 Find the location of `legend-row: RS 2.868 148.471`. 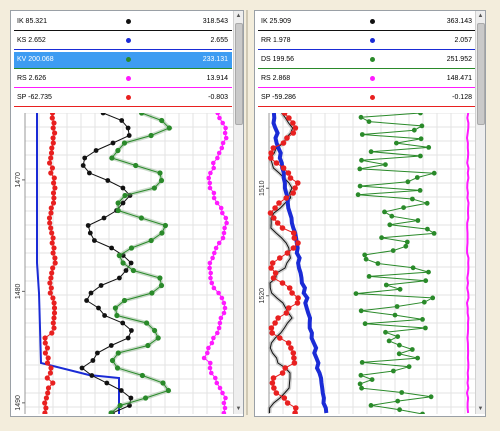

legend-row: RS 2.868 148.471 is located at coordinates (367, 79).